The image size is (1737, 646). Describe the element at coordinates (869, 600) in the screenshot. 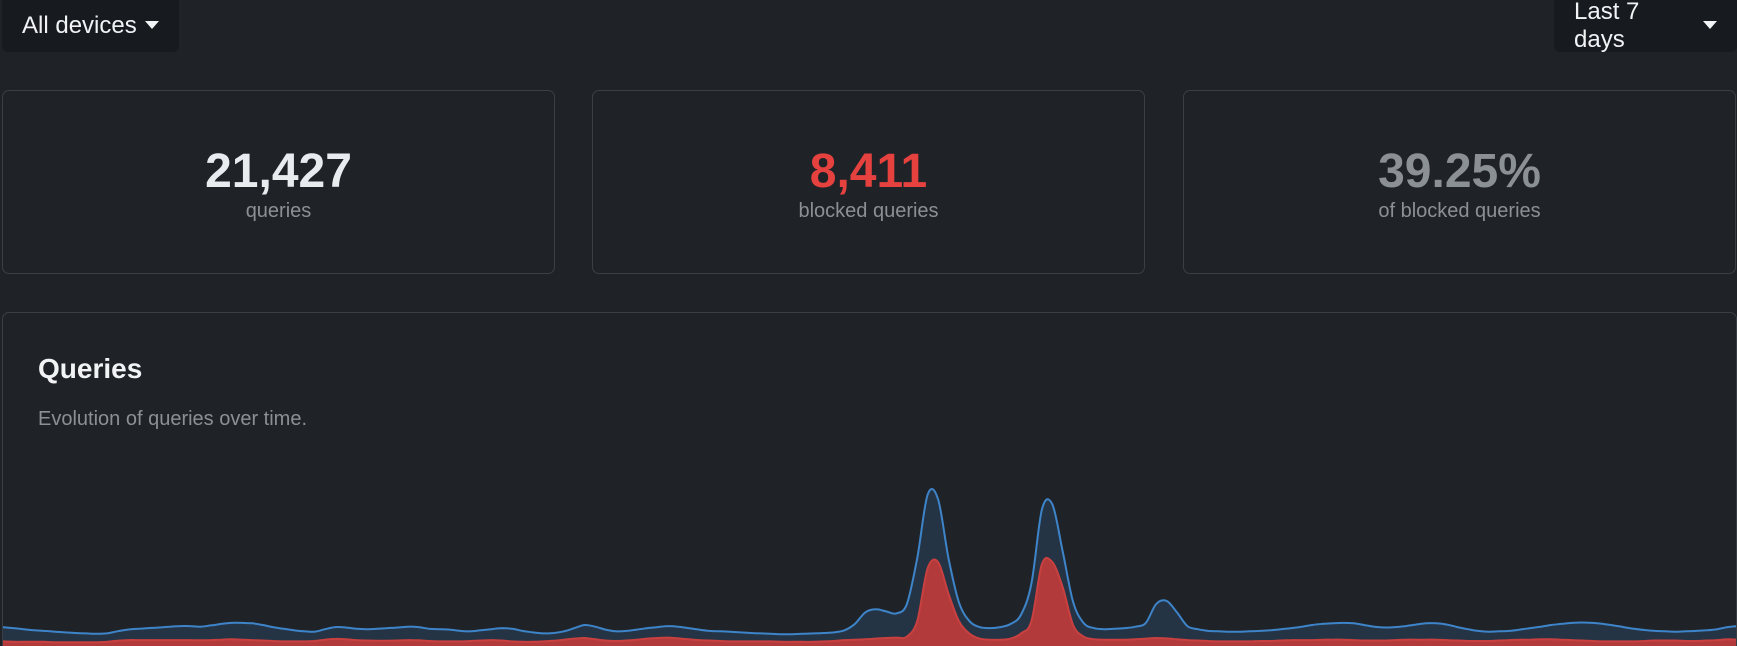

I see `blocked-queries-line` at that location.